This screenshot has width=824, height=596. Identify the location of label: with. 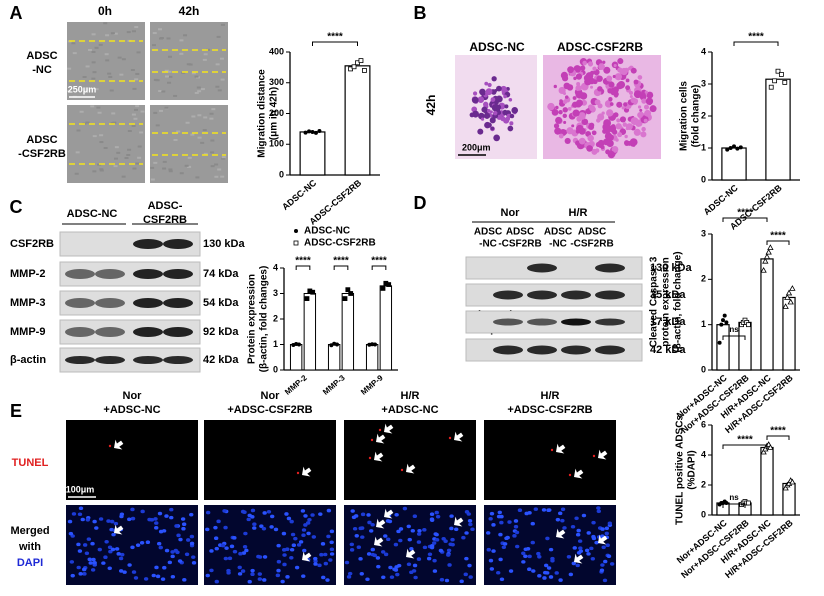
(29, 547).